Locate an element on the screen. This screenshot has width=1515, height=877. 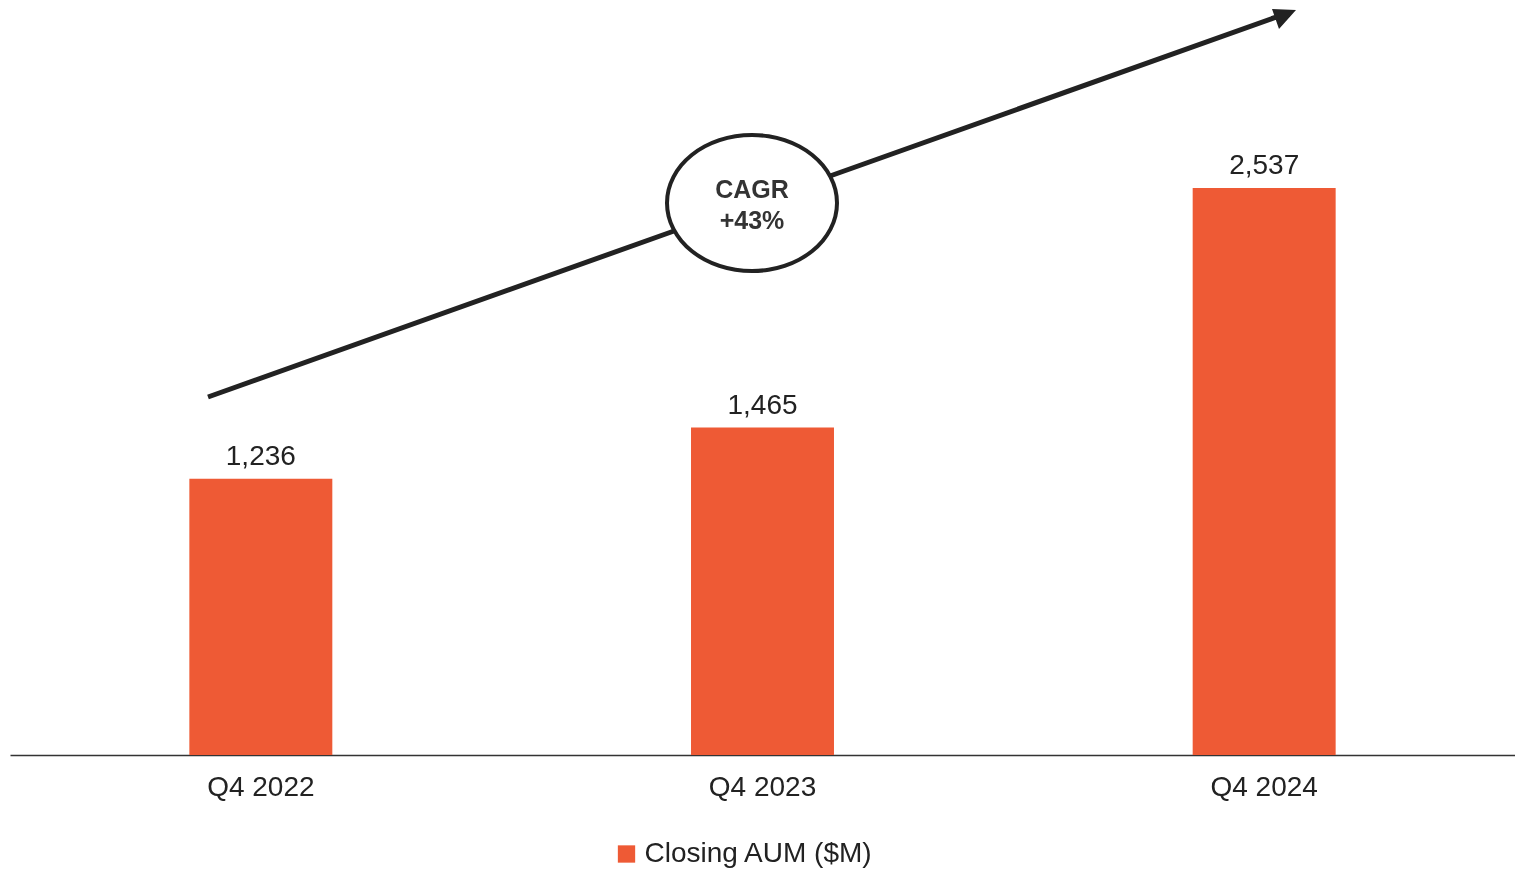
x-tick-label: Q4 2023 is located at coordinates (762, 786).